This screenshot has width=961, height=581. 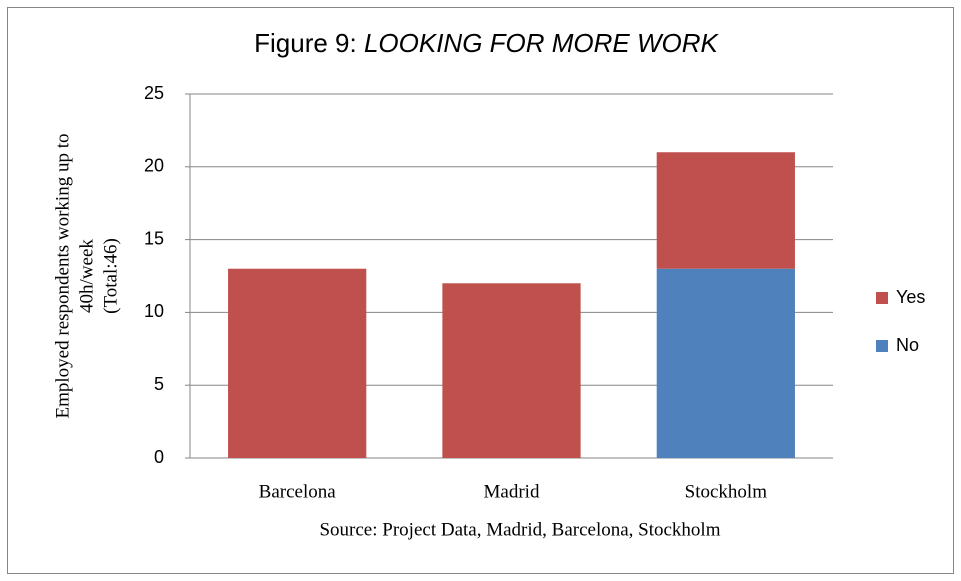 What do you see at coordinates (154, 166) in the screenshot?
I see `y-tick-label: 20` at bounding box center [154, 166].